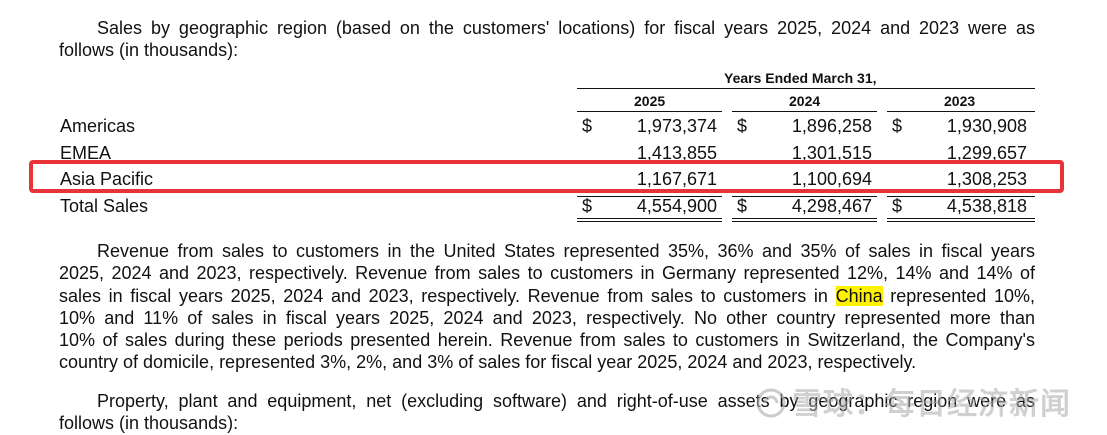  What do you see at coordinates (986, 206) in the screenshot?
I see `total-2023: 4,538,818` at bounding box center [986, 206].